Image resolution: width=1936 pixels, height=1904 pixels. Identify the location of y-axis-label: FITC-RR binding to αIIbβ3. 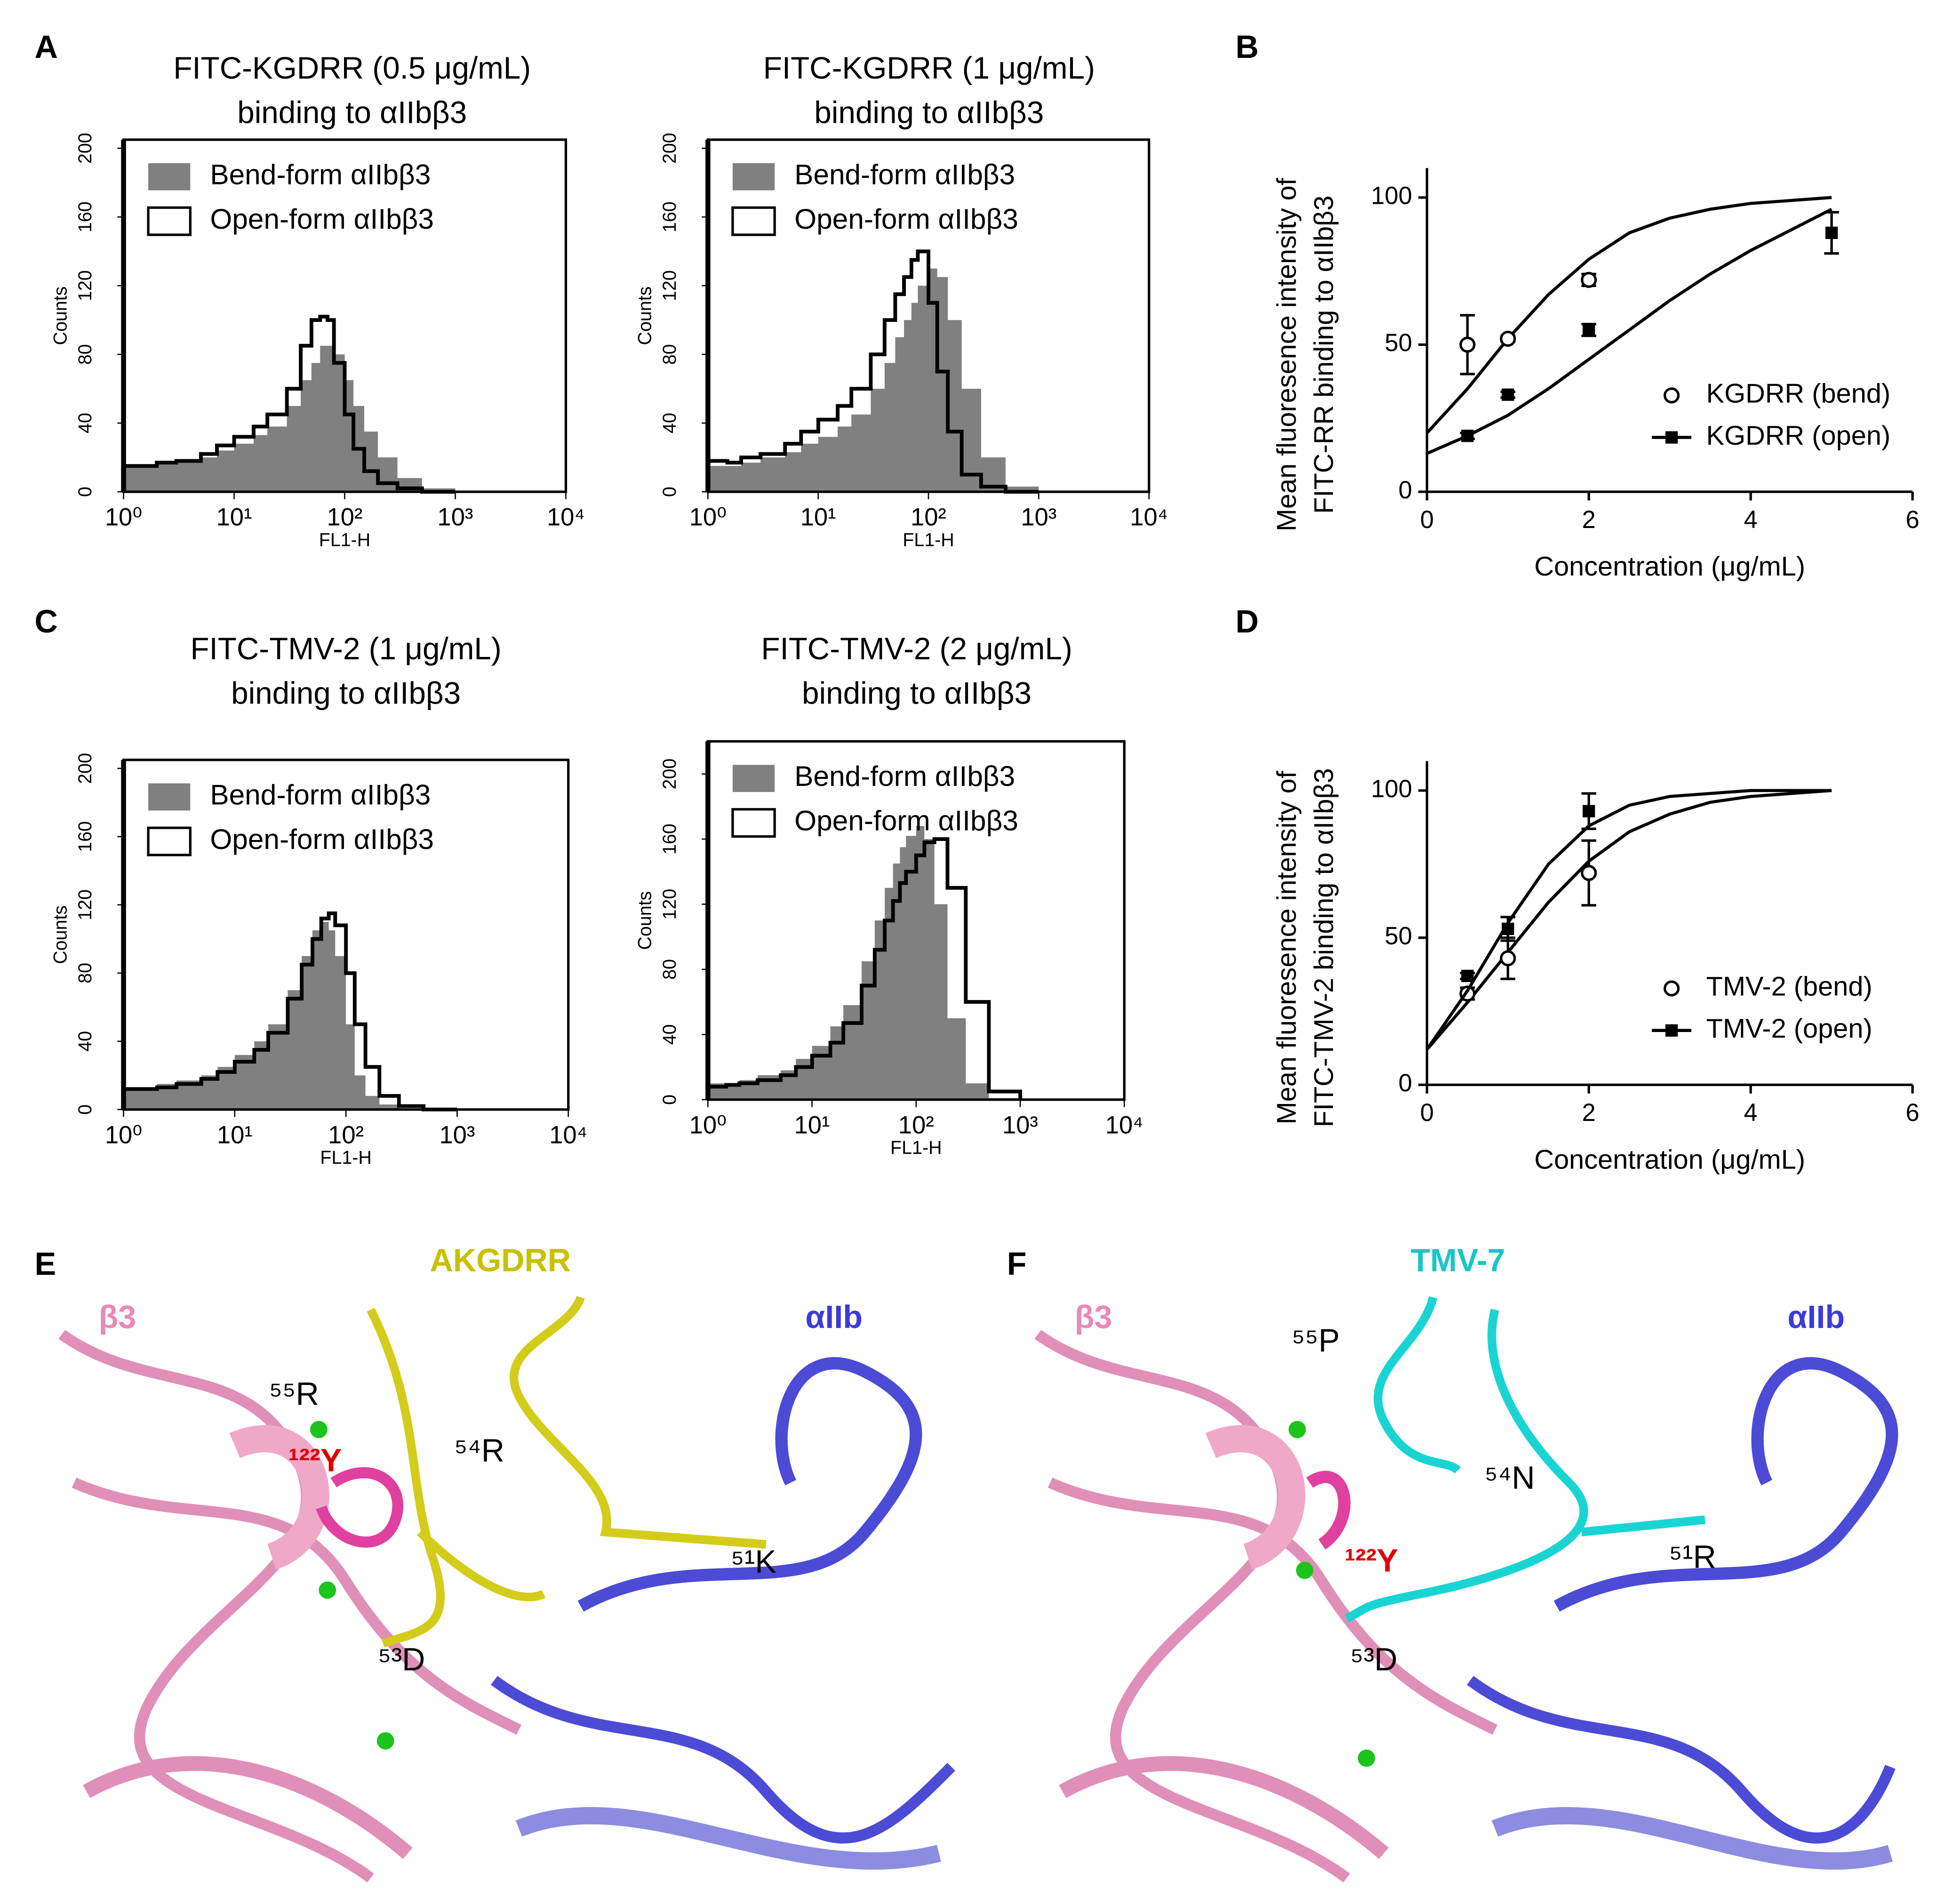
(1324, 354).